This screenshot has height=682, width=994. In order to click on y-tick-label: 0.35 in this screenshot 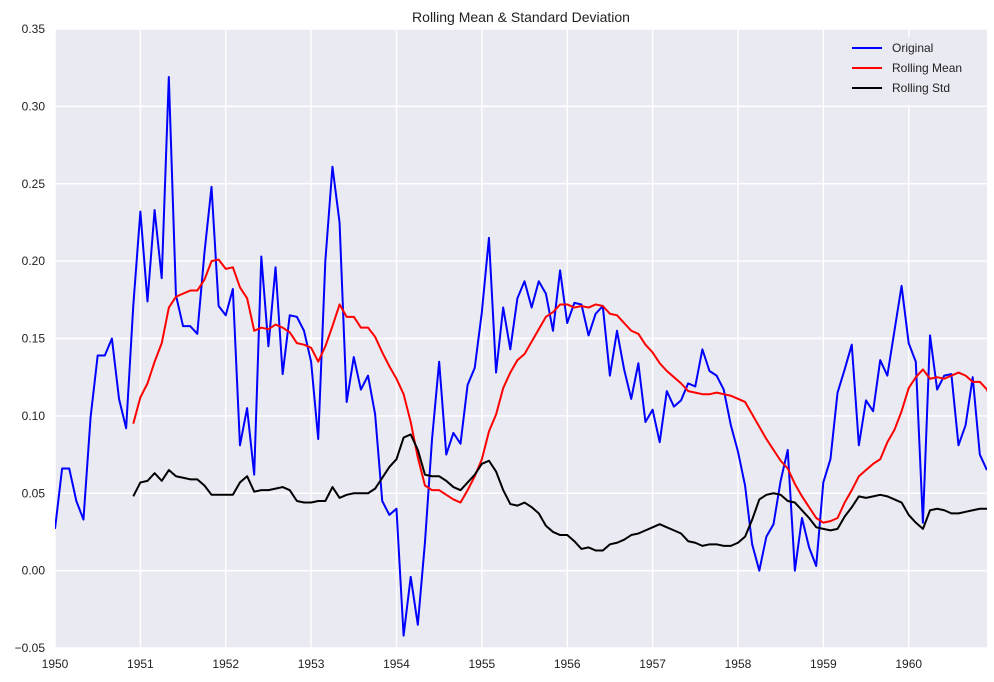, I will do `click(34, 29)`.